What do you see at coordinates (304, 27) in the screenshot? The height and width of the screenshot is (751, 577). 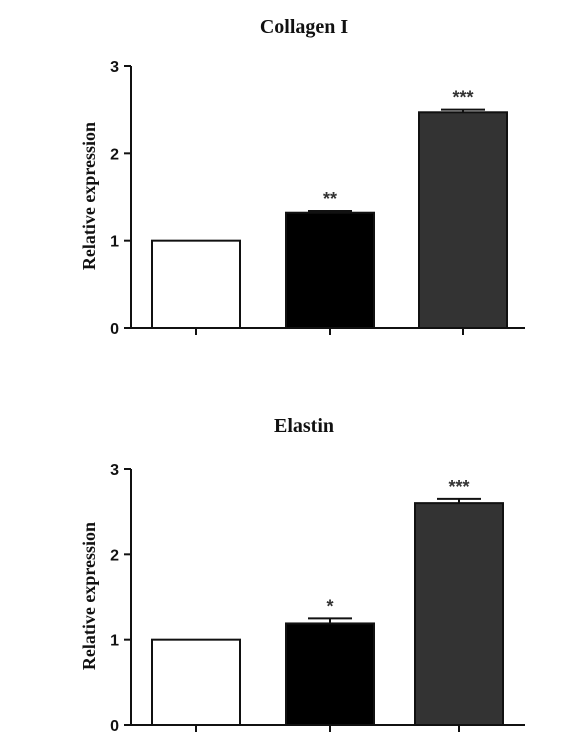 I see `chart-title: Collagen I` at bounding box center [304, 27].